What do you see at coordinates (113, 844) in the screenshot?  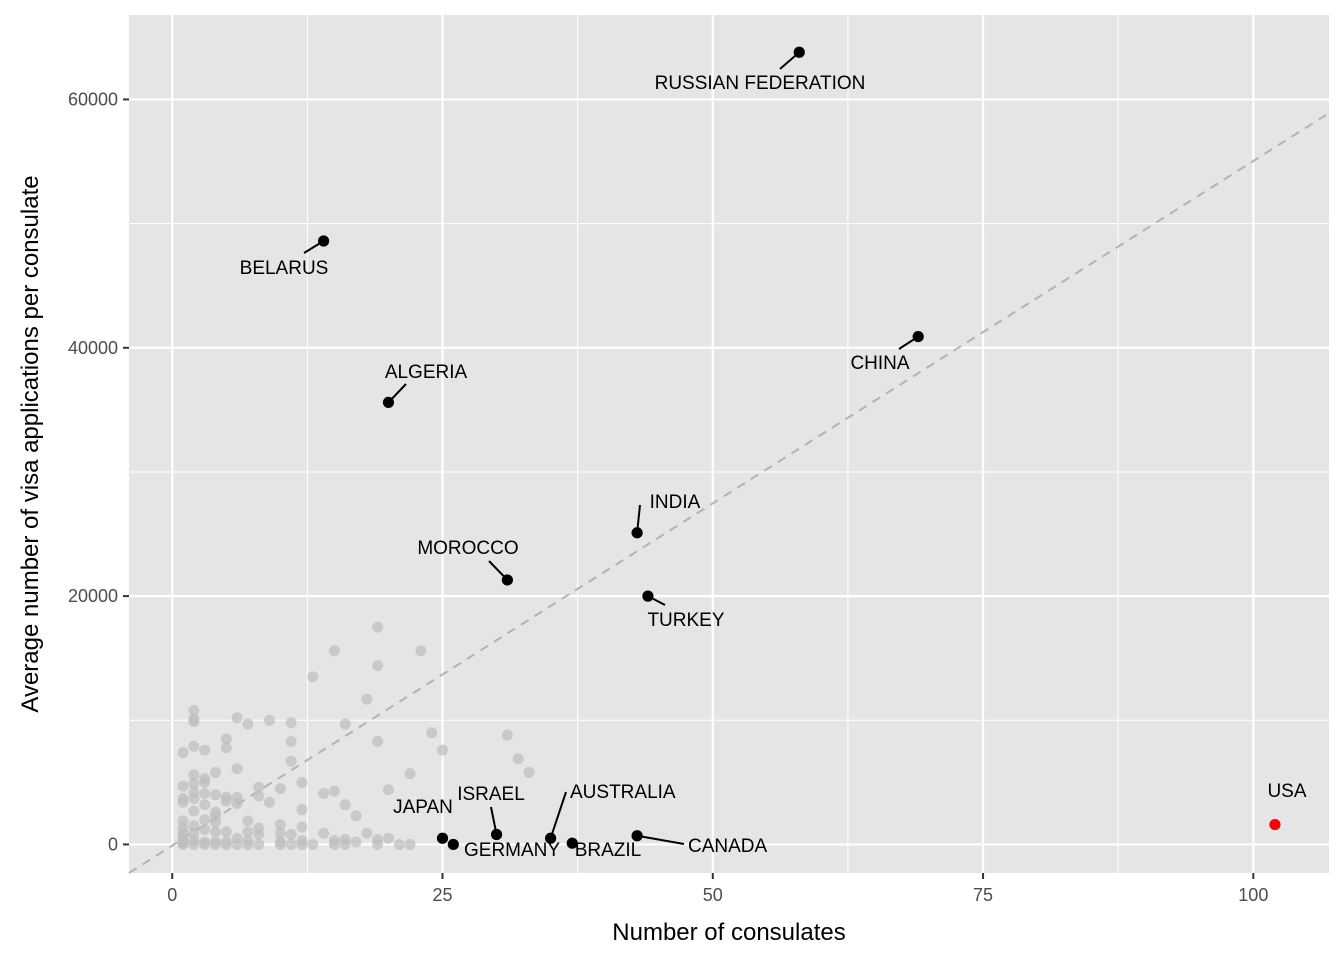 I see `y-tick-label: 0` at bounding box center [113, 844].